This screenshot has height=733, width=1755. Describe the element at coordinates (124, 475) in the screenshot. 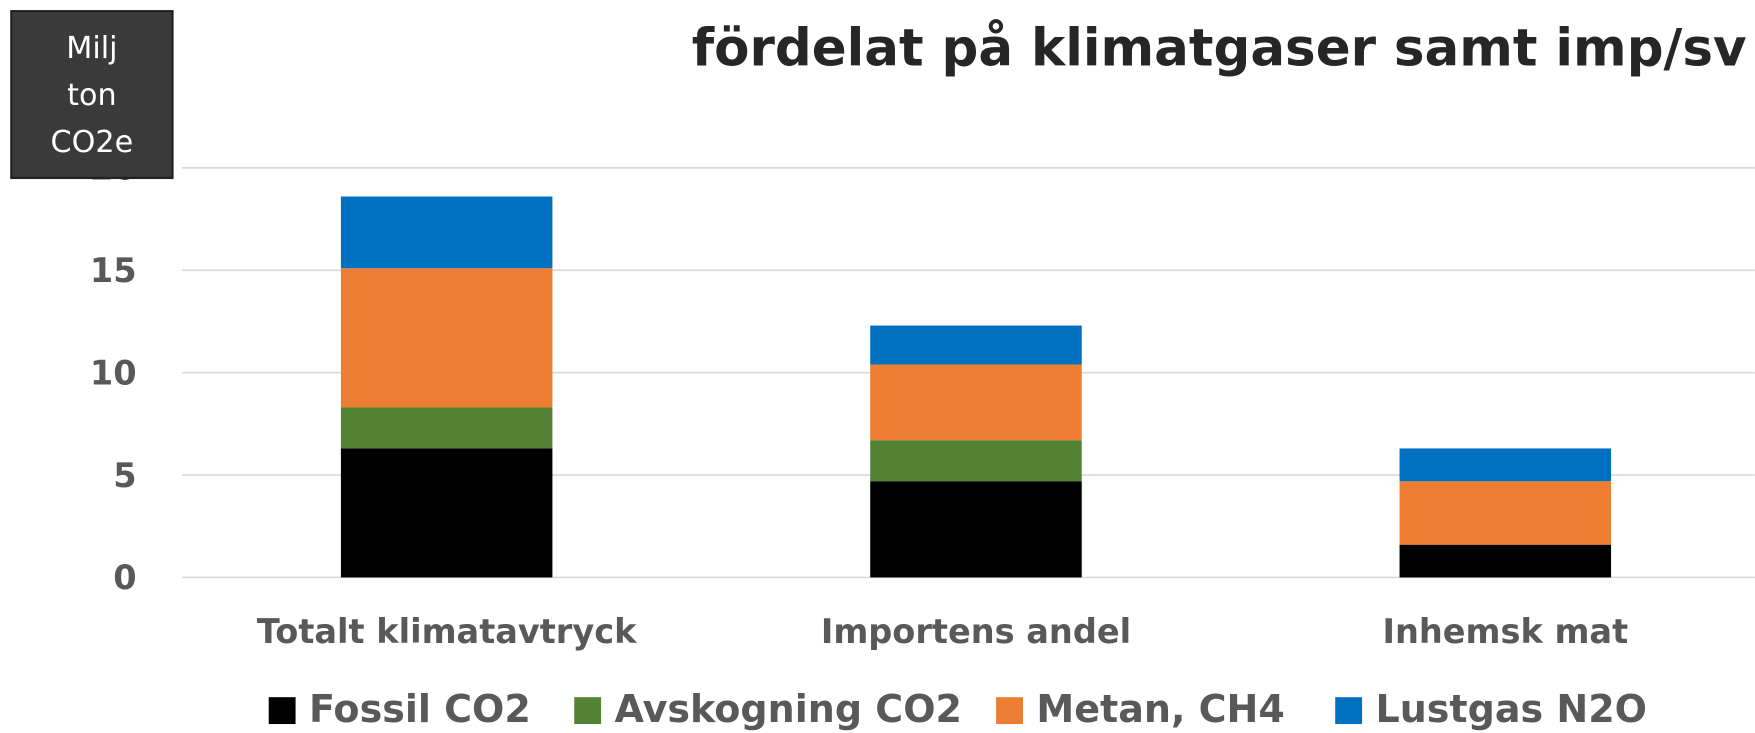

I see `y-tick-label: 5` at that location.